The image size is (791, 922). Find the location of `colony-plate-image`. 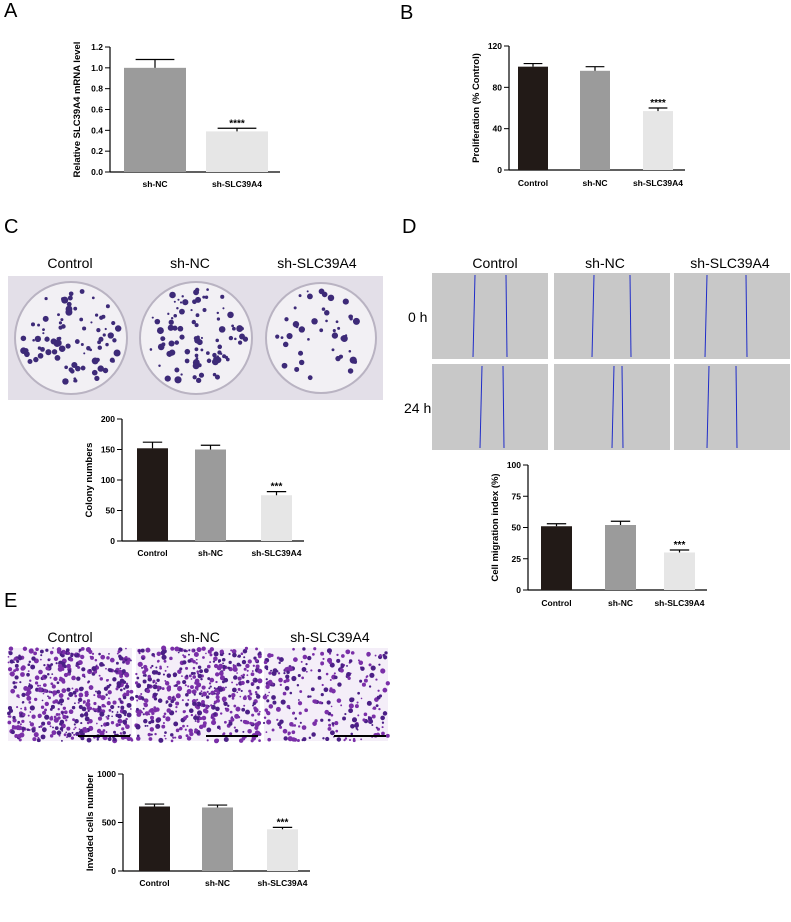

colony-plate-image is located at coordinates (195, 338).